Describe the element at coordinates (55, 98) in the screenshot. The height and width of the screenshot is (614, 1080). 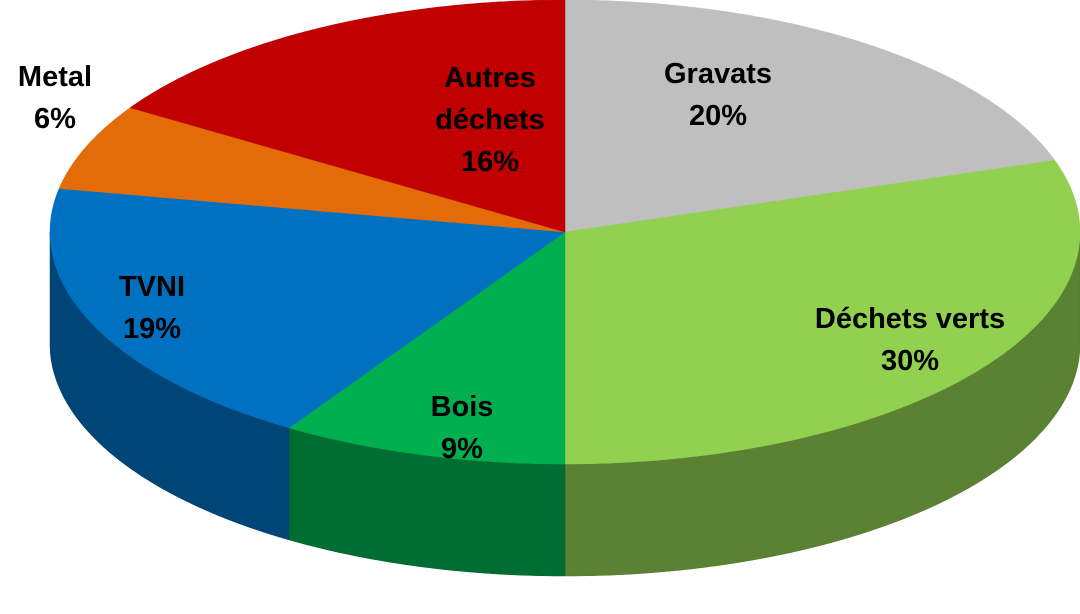
I see `data-label: Metal 6%` at that location.